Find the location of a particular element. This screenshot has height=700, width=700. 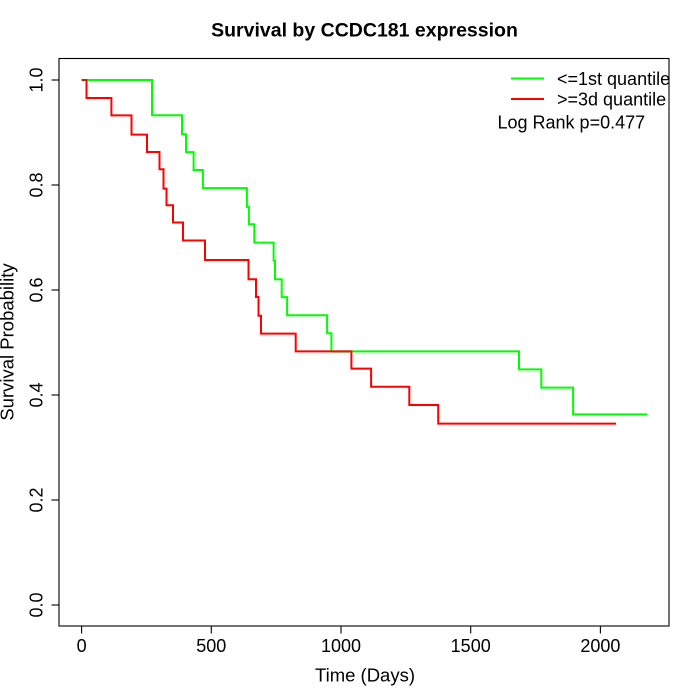

svg-text: Survival by CCDC181 expression is located at coordinates (364, 30).